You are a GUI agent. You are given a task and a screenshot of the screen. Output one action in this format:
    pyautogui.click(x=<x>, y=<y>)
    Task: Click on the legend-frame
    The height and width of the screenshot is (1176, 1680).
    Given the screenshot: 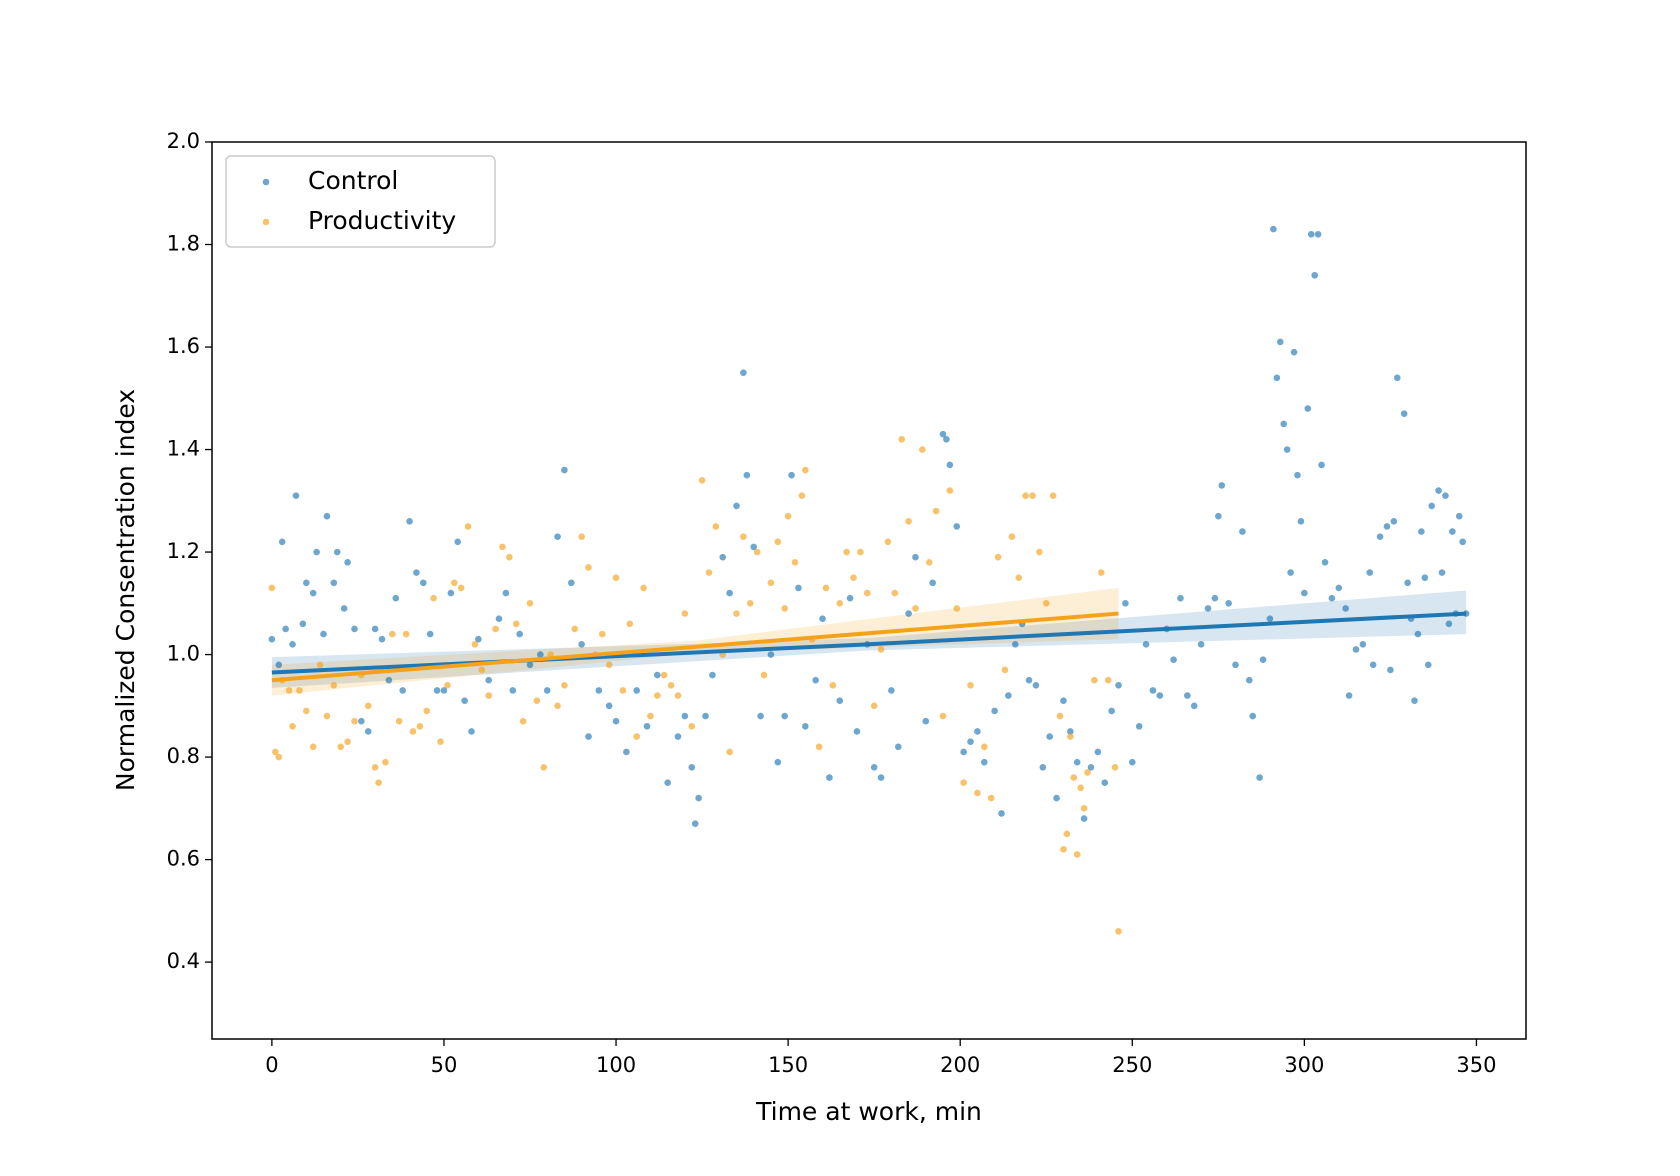 What is the action you would take?
    pyautogui.click(x=360, y=201)
    